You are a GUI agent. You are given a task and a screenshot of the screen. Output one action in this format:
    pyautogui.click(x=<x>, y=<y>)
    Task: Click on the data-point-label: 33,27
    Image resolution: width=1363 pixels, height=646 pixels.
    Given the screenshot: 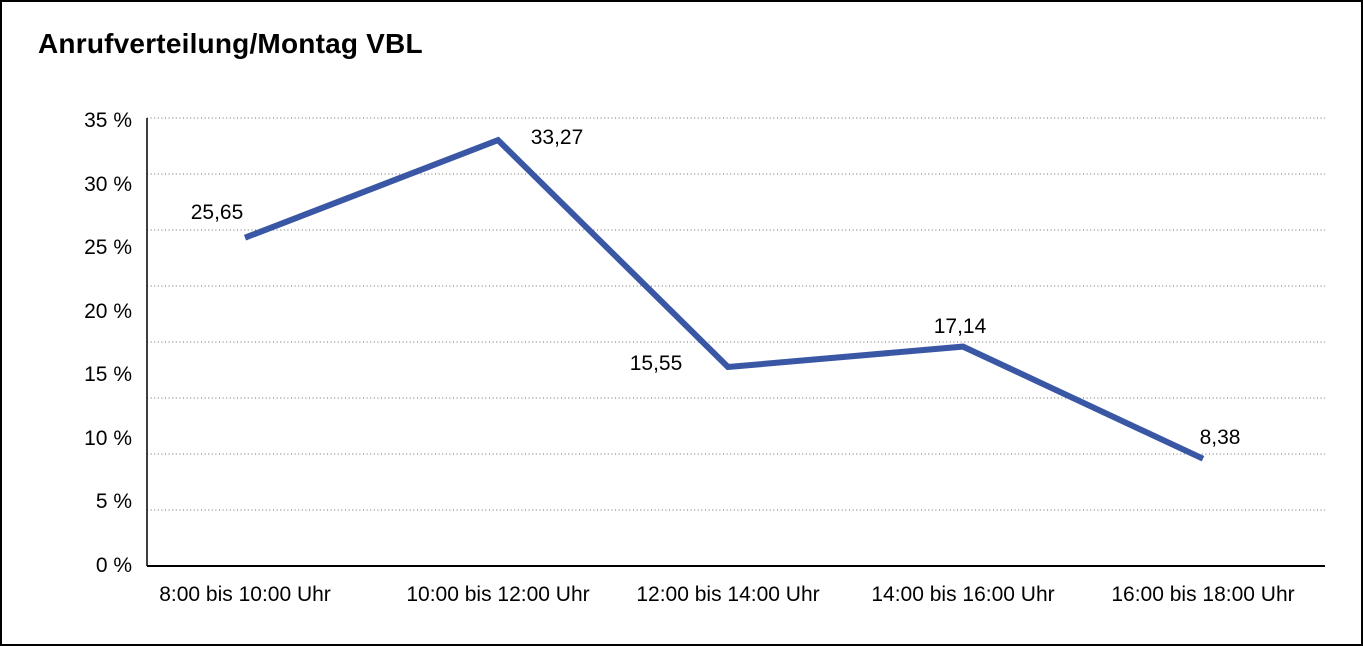 What is the action you would take?
    pyautogui.click(x=557, y=137)
    